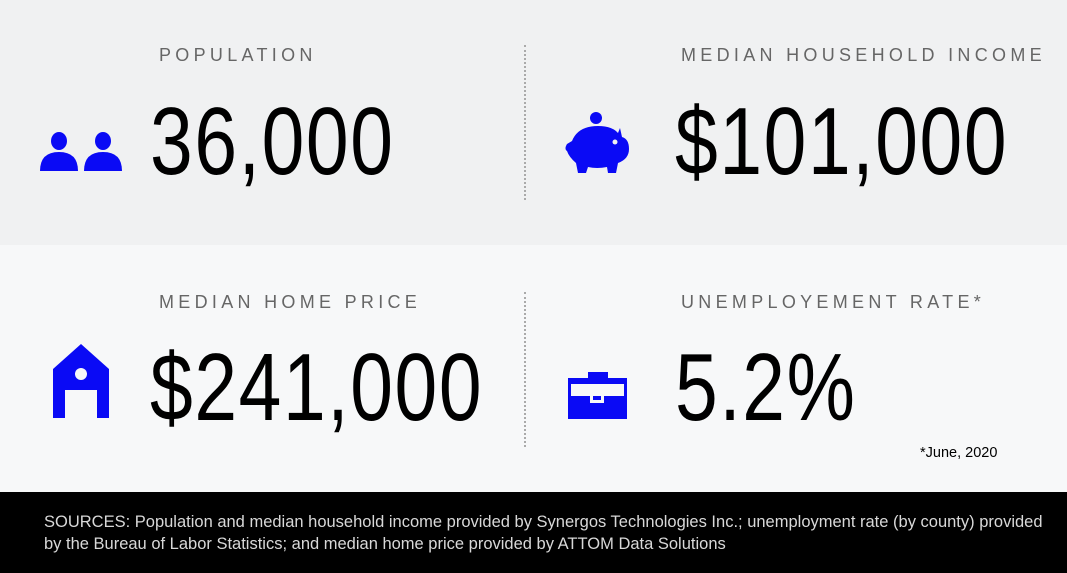 The height and width of the screenshot is (573, 1067). What do you see at coordinates (81, 151) in the screenshot?
I see `people-icon` at bounding box center [81, 151].